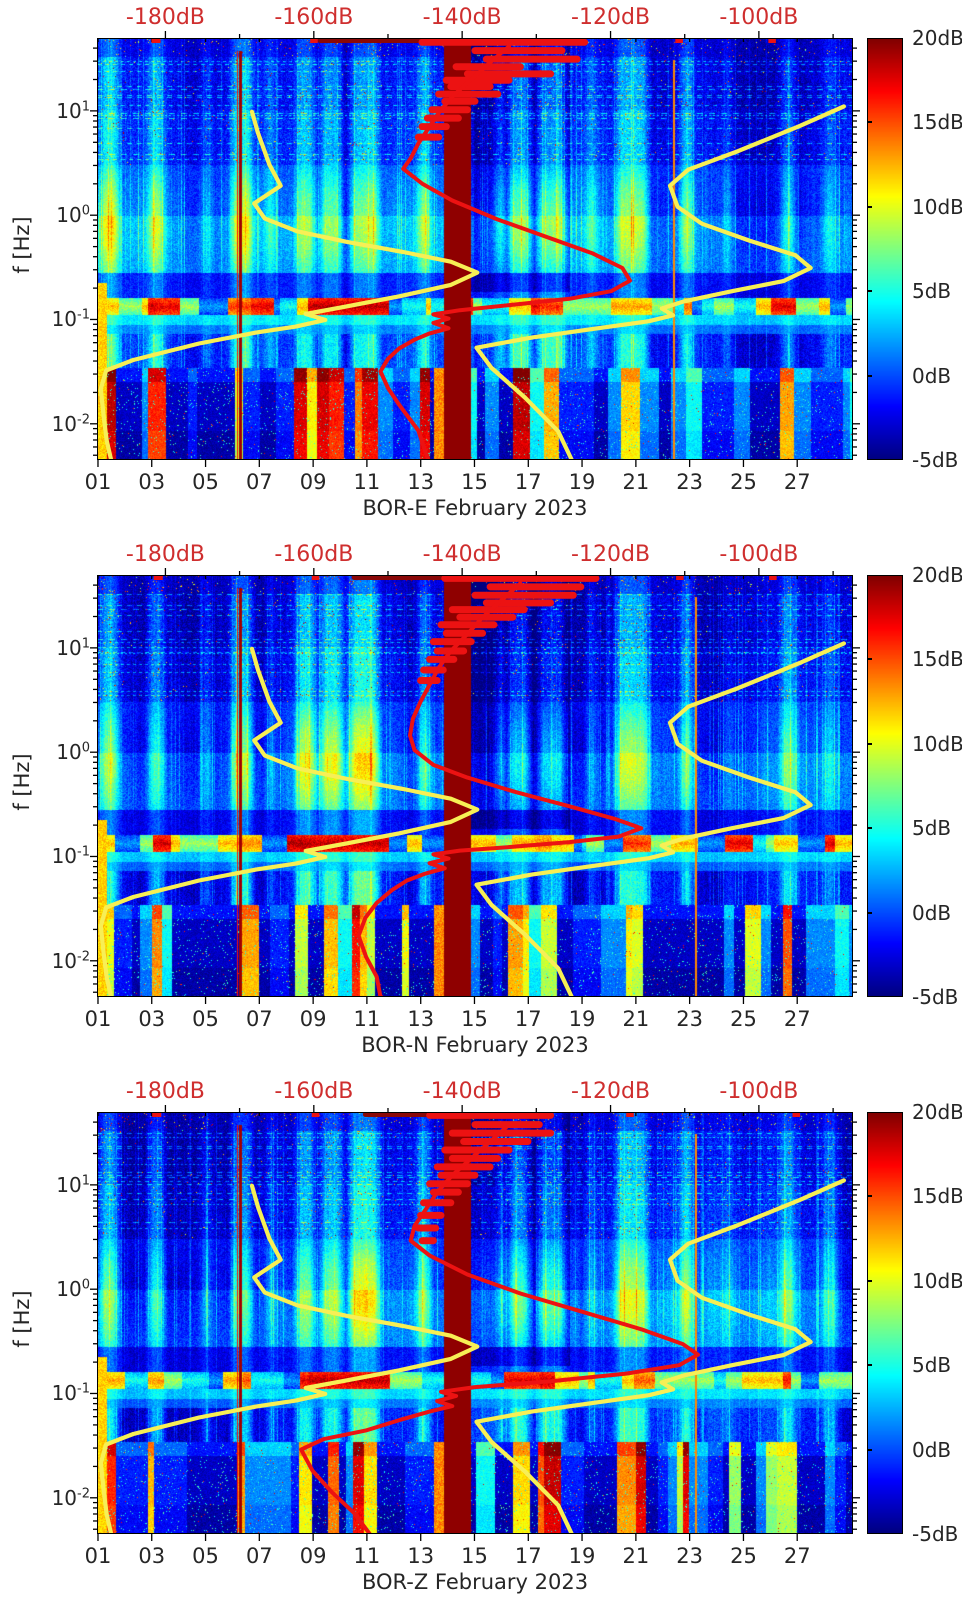 The height and width of the screenshot is (1599, 962). I want to click on colorbar-bor-e, so click(885, 249).